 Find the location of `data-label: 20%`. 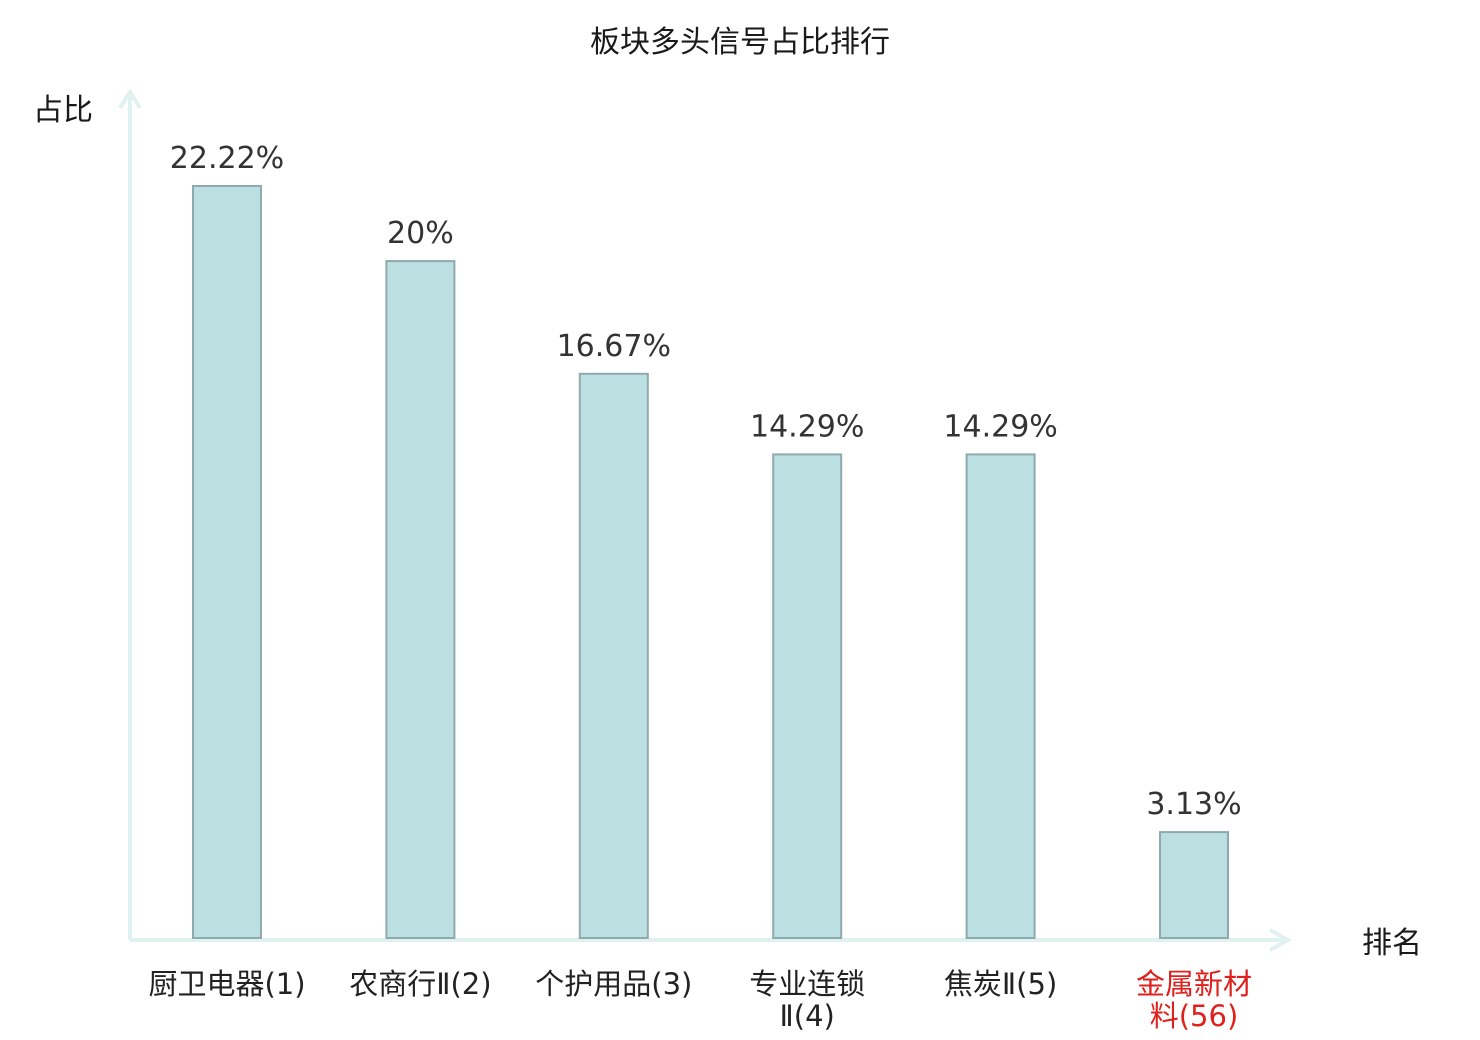

data-label: 20% is located at coordinates (420, 233).